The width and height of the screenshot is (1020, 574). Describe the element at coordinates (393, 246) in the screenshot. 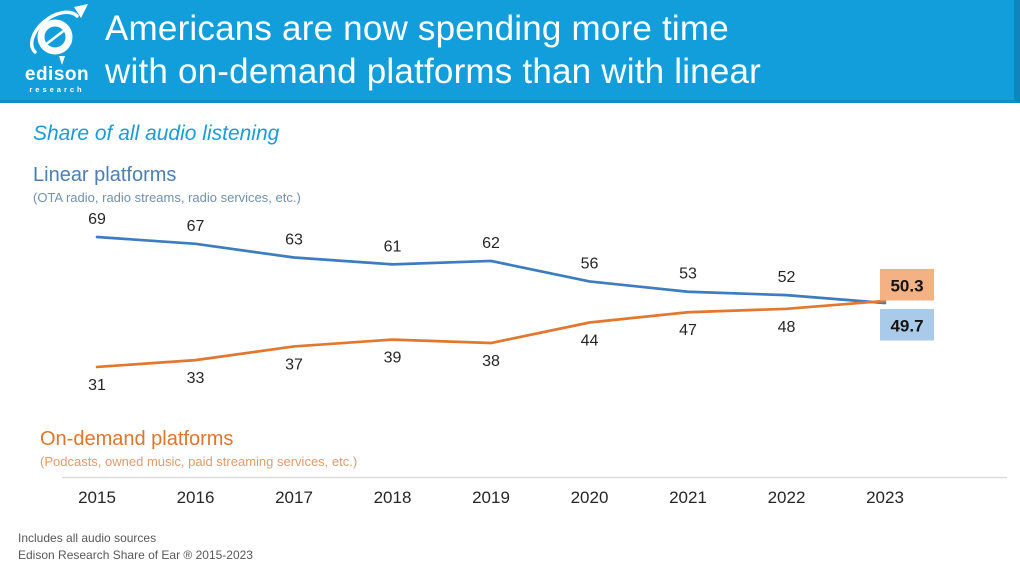

I see `linear-platforms-data-label: 61` at that location.